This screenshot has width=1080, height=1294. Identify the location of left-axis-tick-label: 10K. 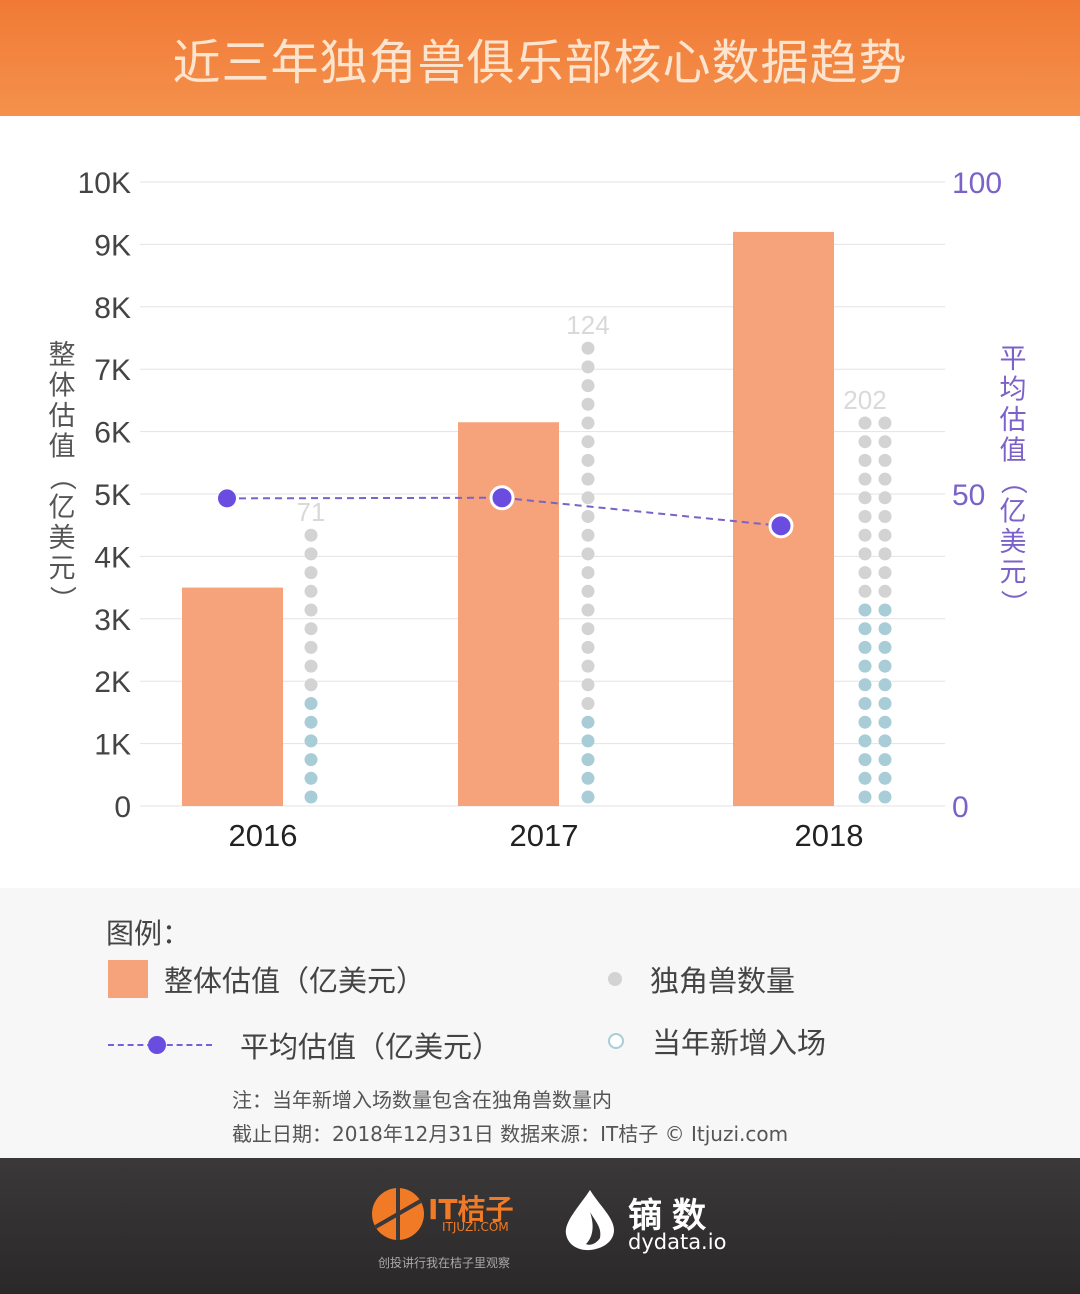
(104, 183).